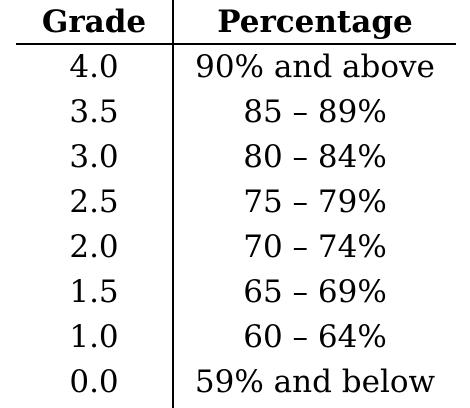 The height and width of the screenshot is (408, 470). Describe the element at coordinates (94, 202) in the screenshot. I see `grade-cell: 2.5` at that location.